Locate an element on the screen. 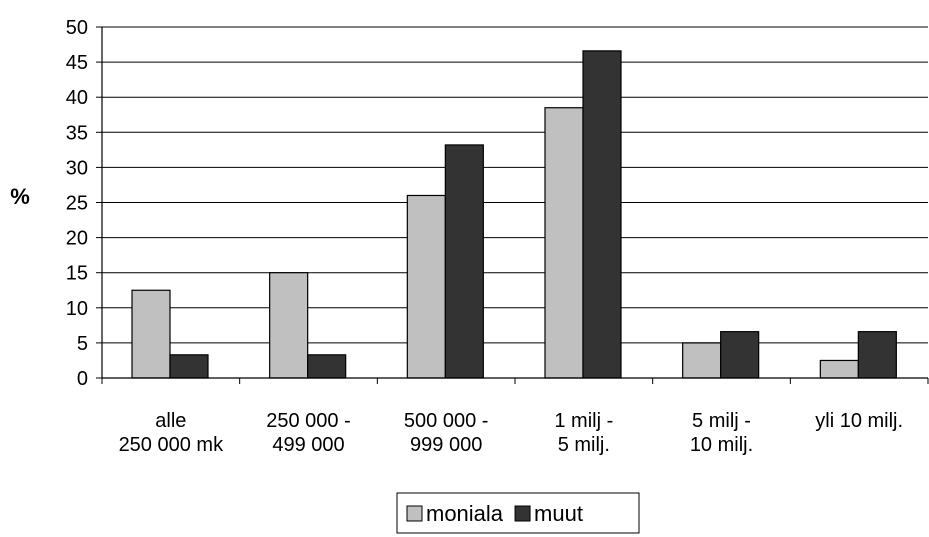  y-tick-label: 45 is located at coordinates (77, 63).